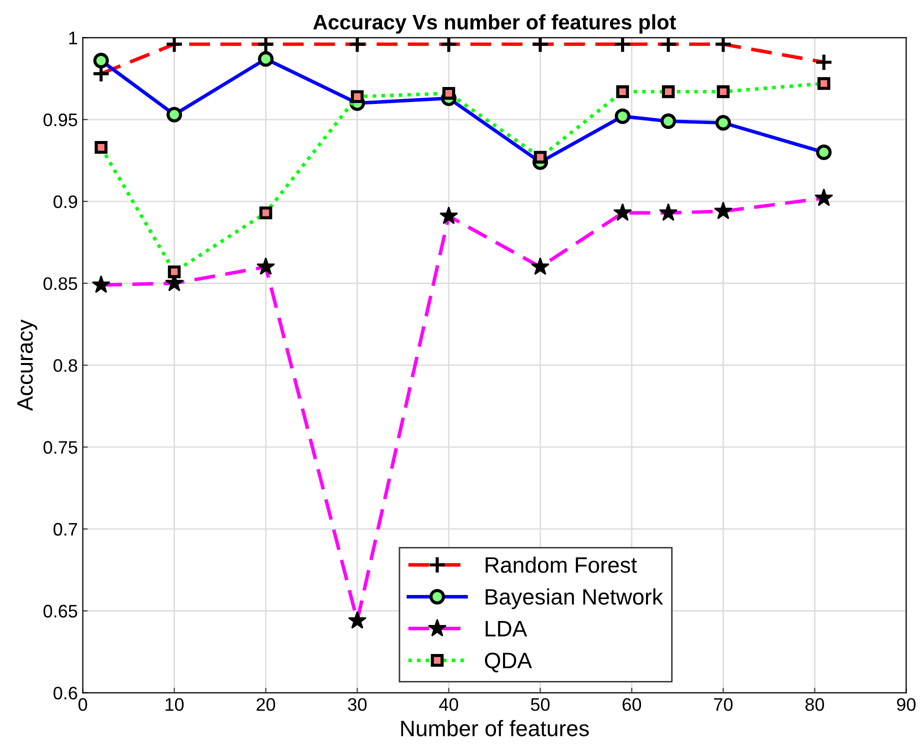 The height and width of the screenshot is (753, 920). I want to click on y-axis-title: Accuracy, so click(27, 365).